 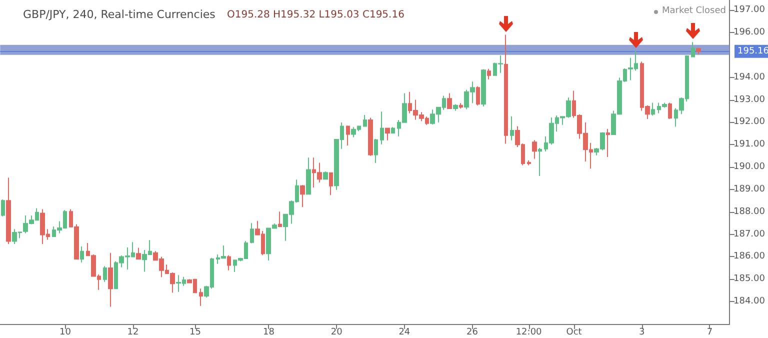 I want to click on x-tick-label: 20, so click(x=336, y=333).